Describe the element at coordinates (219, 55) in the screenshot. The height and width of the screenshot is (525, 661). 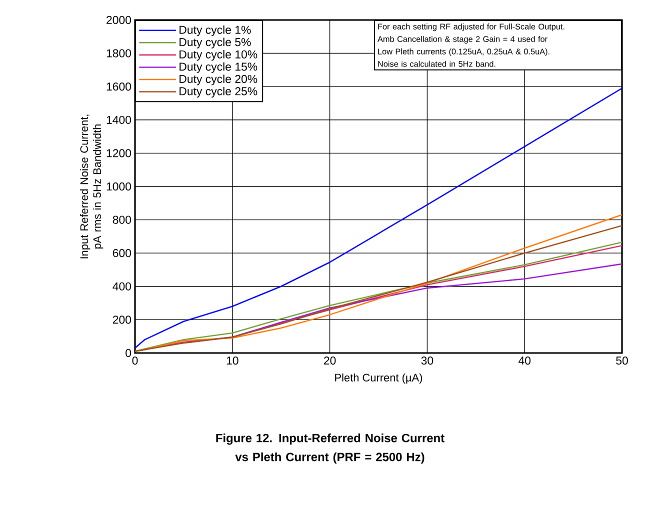
I see `legend-label: Duty cycle 10%` at that location.